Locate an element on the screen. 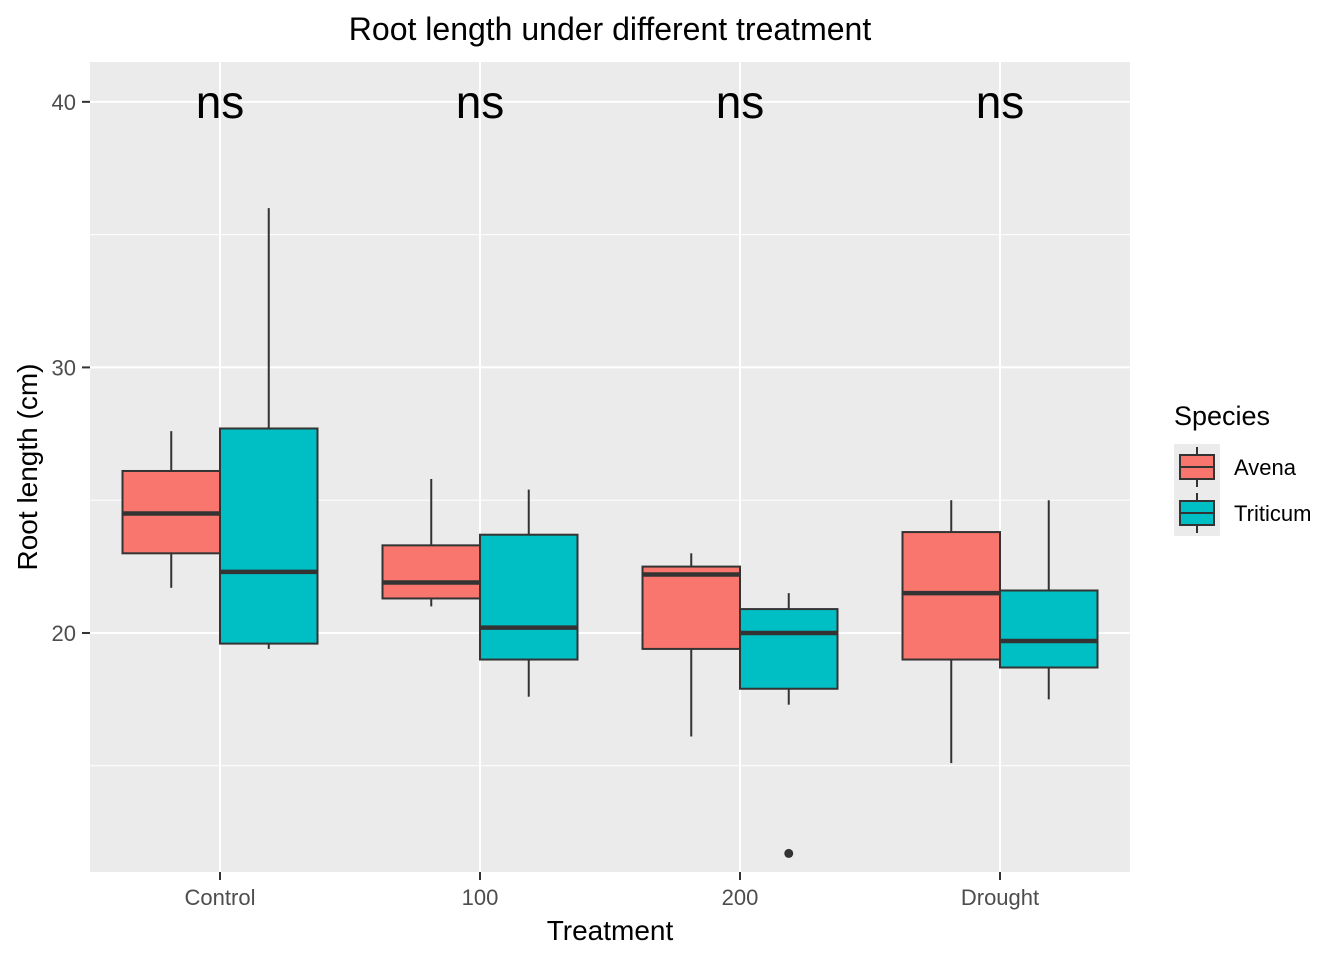 This screenshot has width=1344, height=960. outlier-point is located at coordinates (789, 853).